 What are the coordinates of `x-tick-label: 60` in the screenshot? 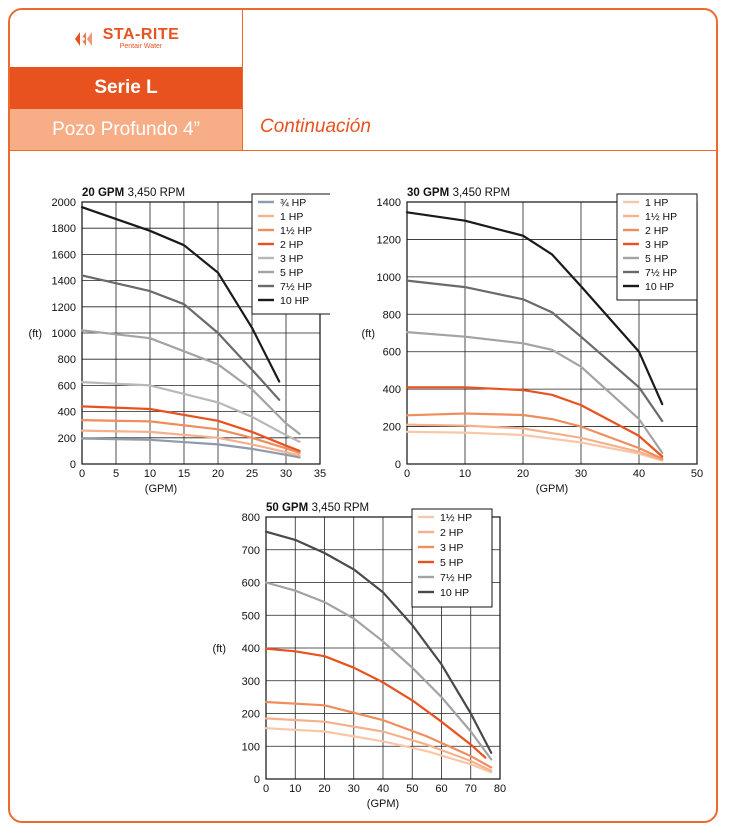 It's located at (441, 789).